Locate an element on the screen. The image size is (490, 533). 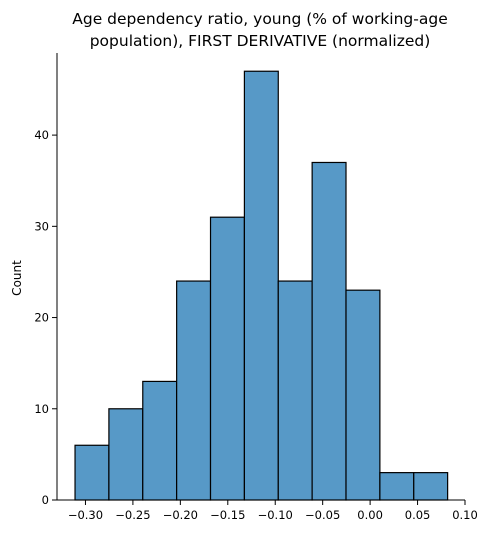
x-tick-label: −0.25 is located at coordinates (132, 515).